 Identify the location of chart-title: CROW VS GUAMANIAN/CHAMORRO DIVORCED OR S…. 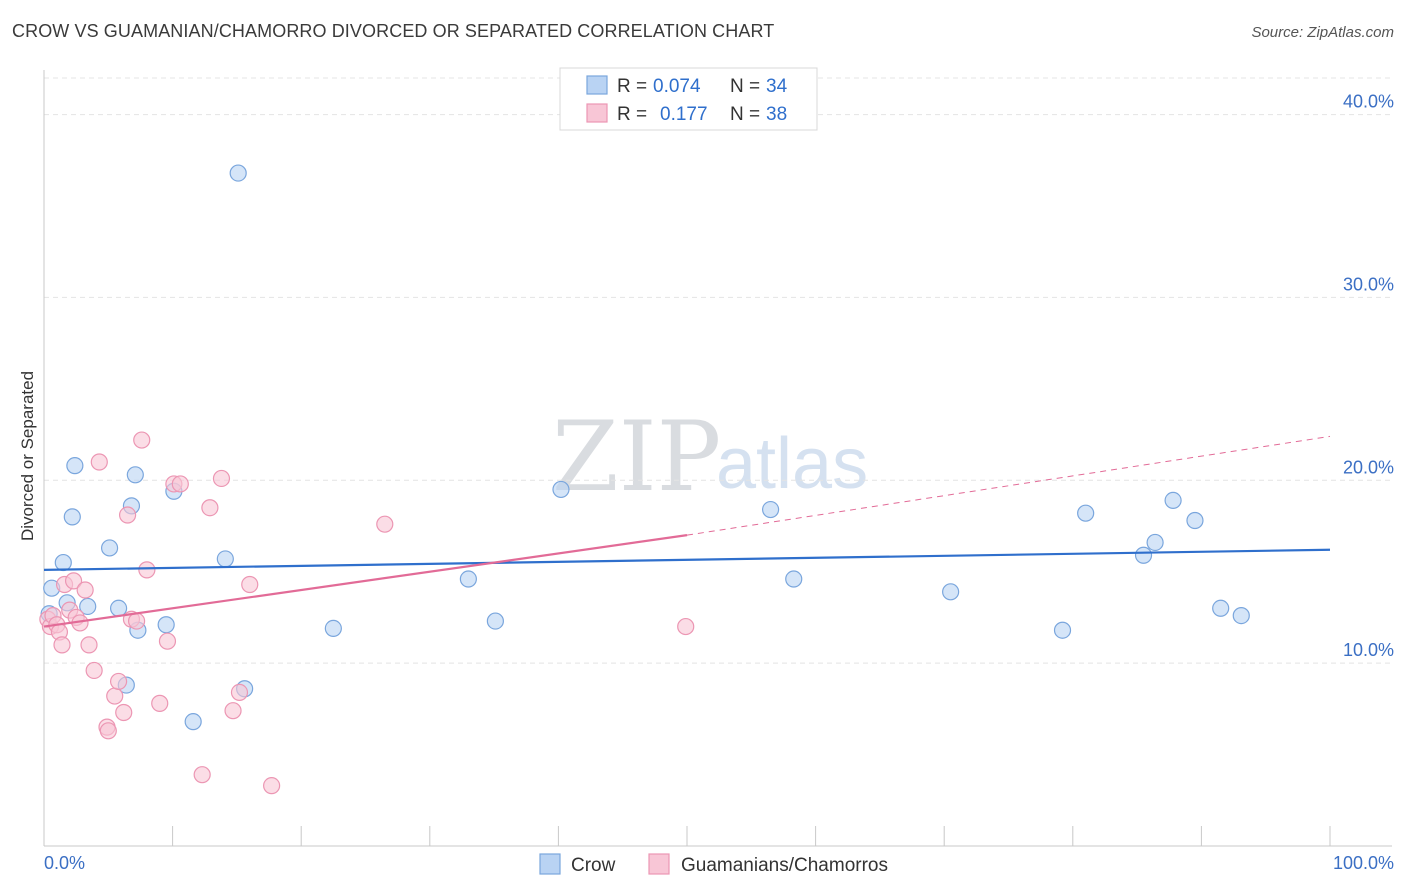
(393, 31).